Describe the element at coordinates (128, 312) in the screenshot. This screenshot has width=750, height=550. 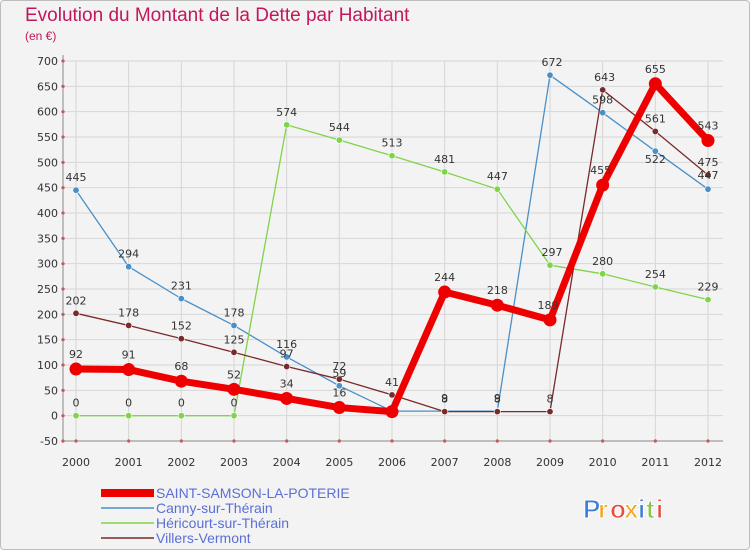
I see `data-label-villers-vermont: 178` at that location.